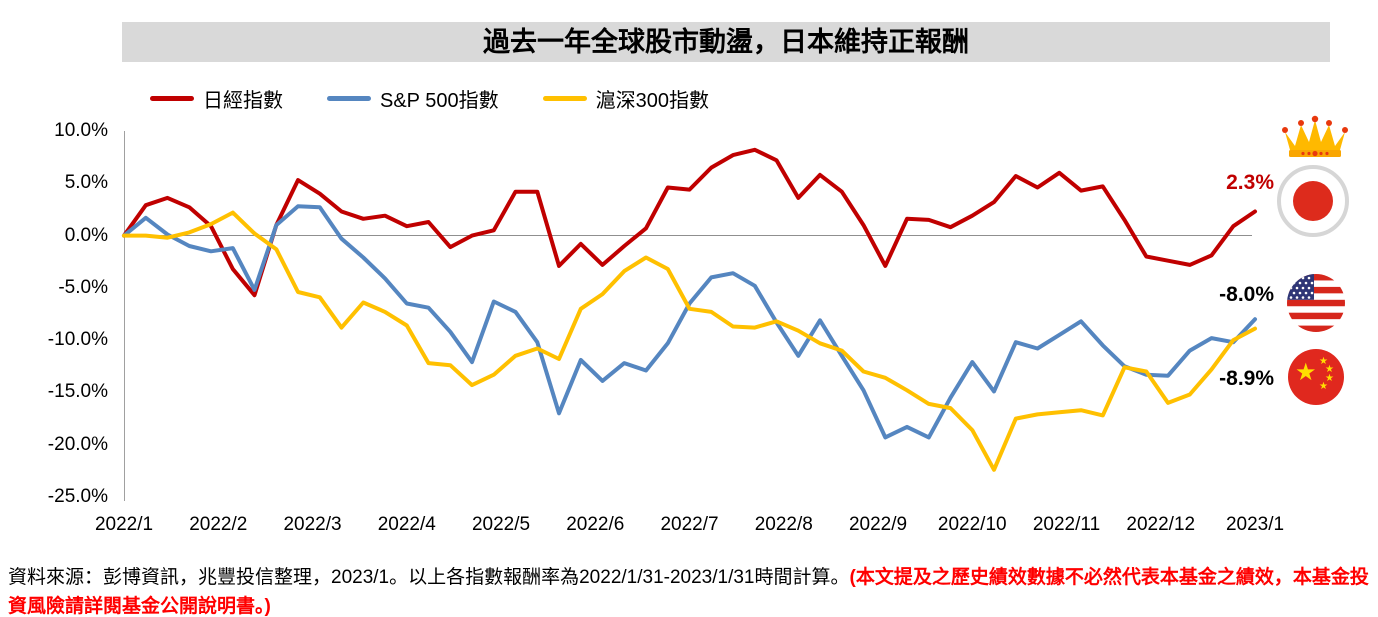 This screenshot has width=1378, height=617. What do you see at coordinates (1313, 201) in the screenshot?
I see `japan-flag-icon` at bounding box center [1313, 201].